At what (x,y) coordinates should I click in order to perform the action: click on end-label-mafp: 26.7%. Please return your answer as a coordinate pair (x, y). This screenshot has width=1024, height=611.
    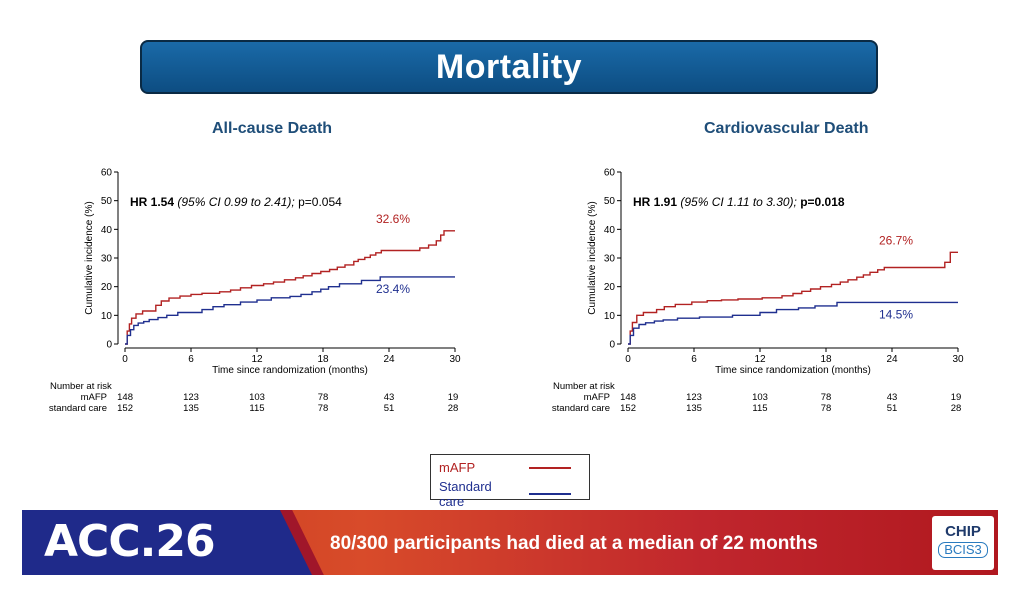
    Looking at the image, I should click on (896, 240).